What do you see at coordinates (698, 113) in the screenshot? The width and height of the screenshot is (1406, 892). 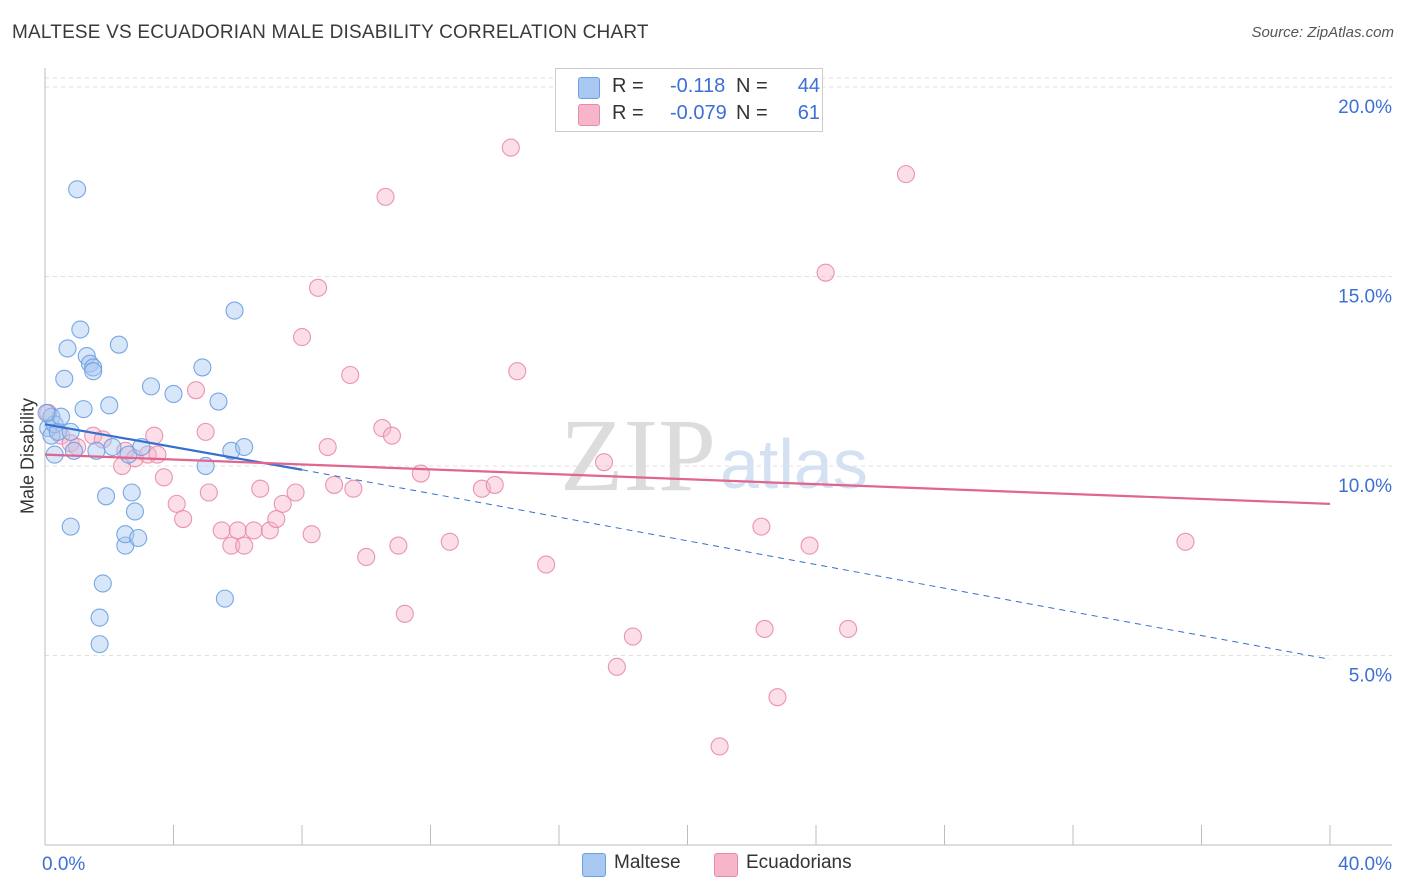 I see `r-value: -0.079` at bounding box center [698, 113].